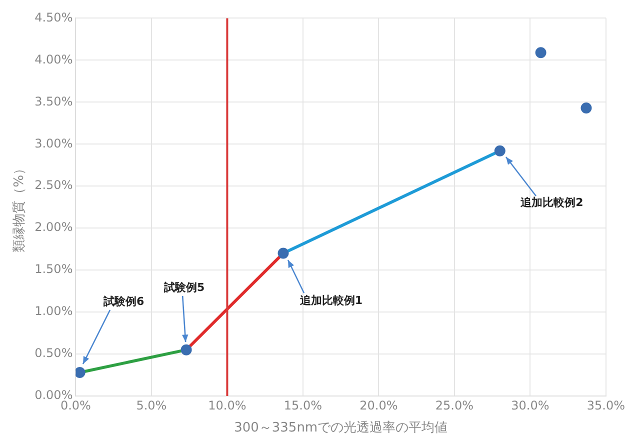  What do you see at coordinates (184, 287) in the screenshot?
I see `annotation: 試験例5` at bounding box center [184, 287].